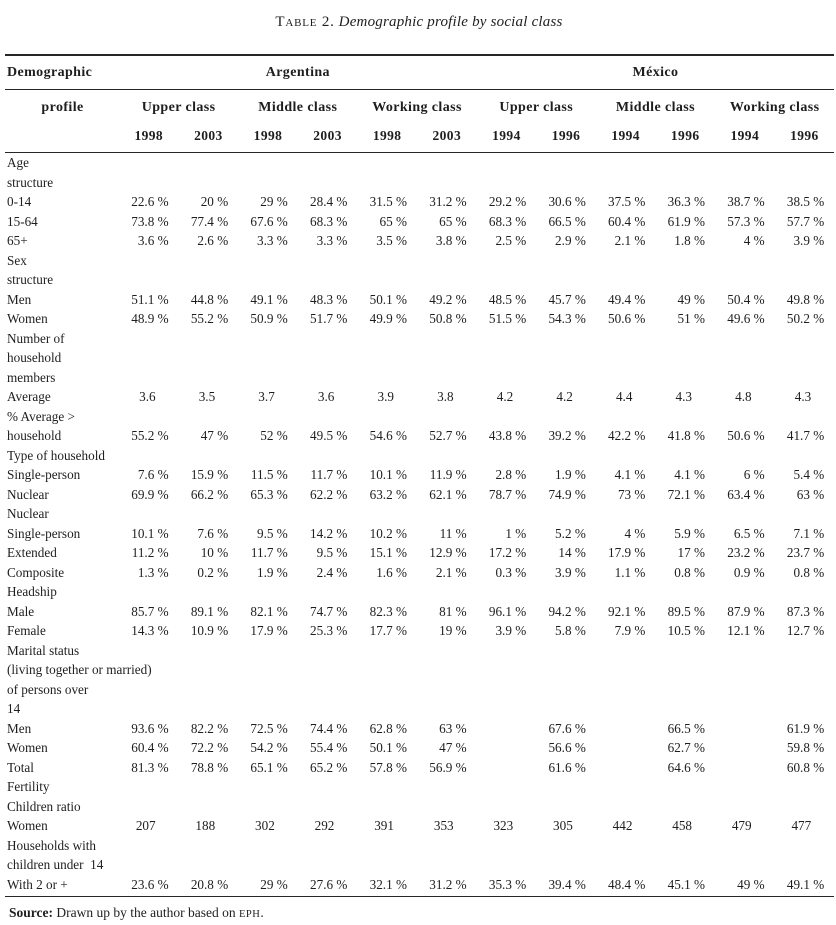 This screenshot has width=836, height=925. What do you see at coordinates (746, 611) in the screenshot?
I see `table-cell: 87.9 %` at bounding box center [746, 611].